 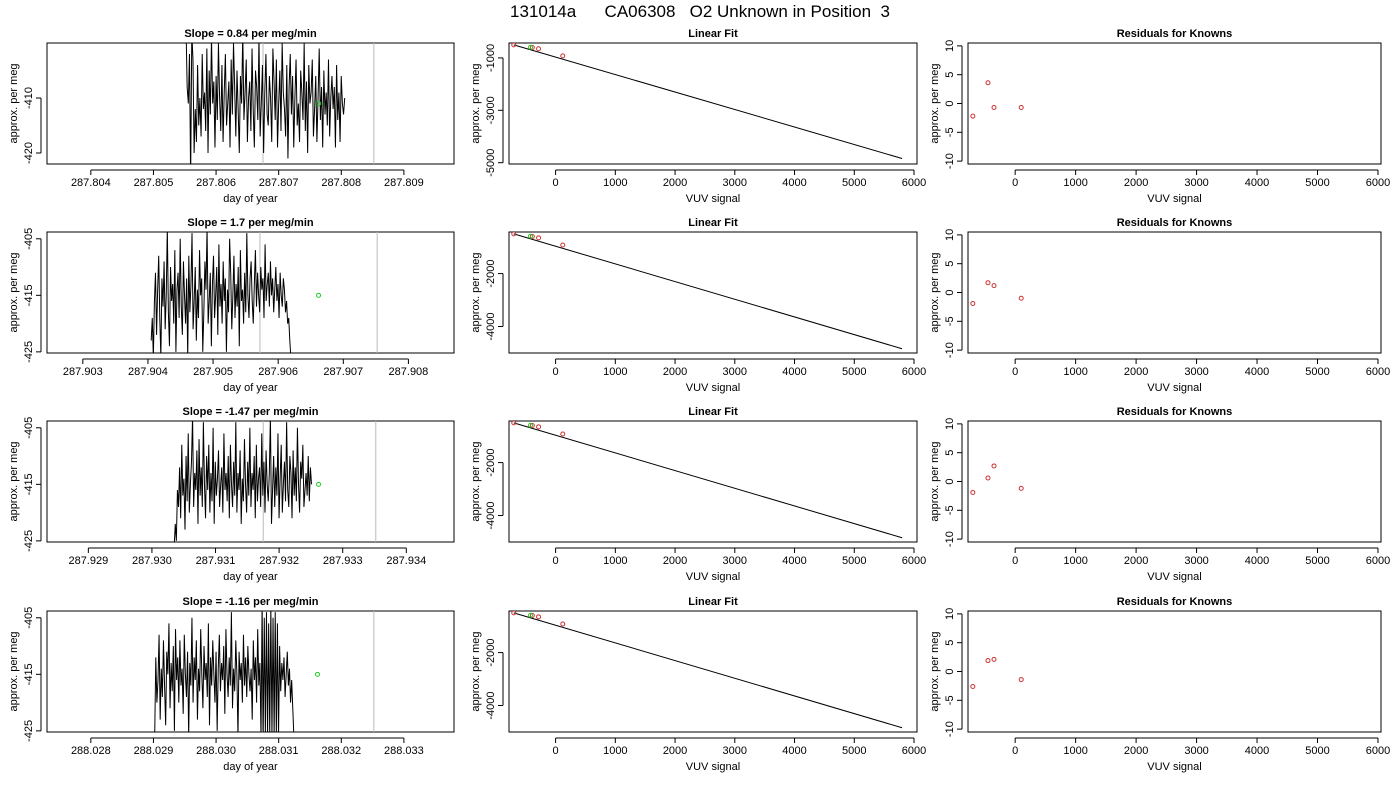 What do you see at coordinates (250, 34) in the screenshot?
I see `plot-title: Slope = 0.84 per meg/min` at bounding box center [250, 34].